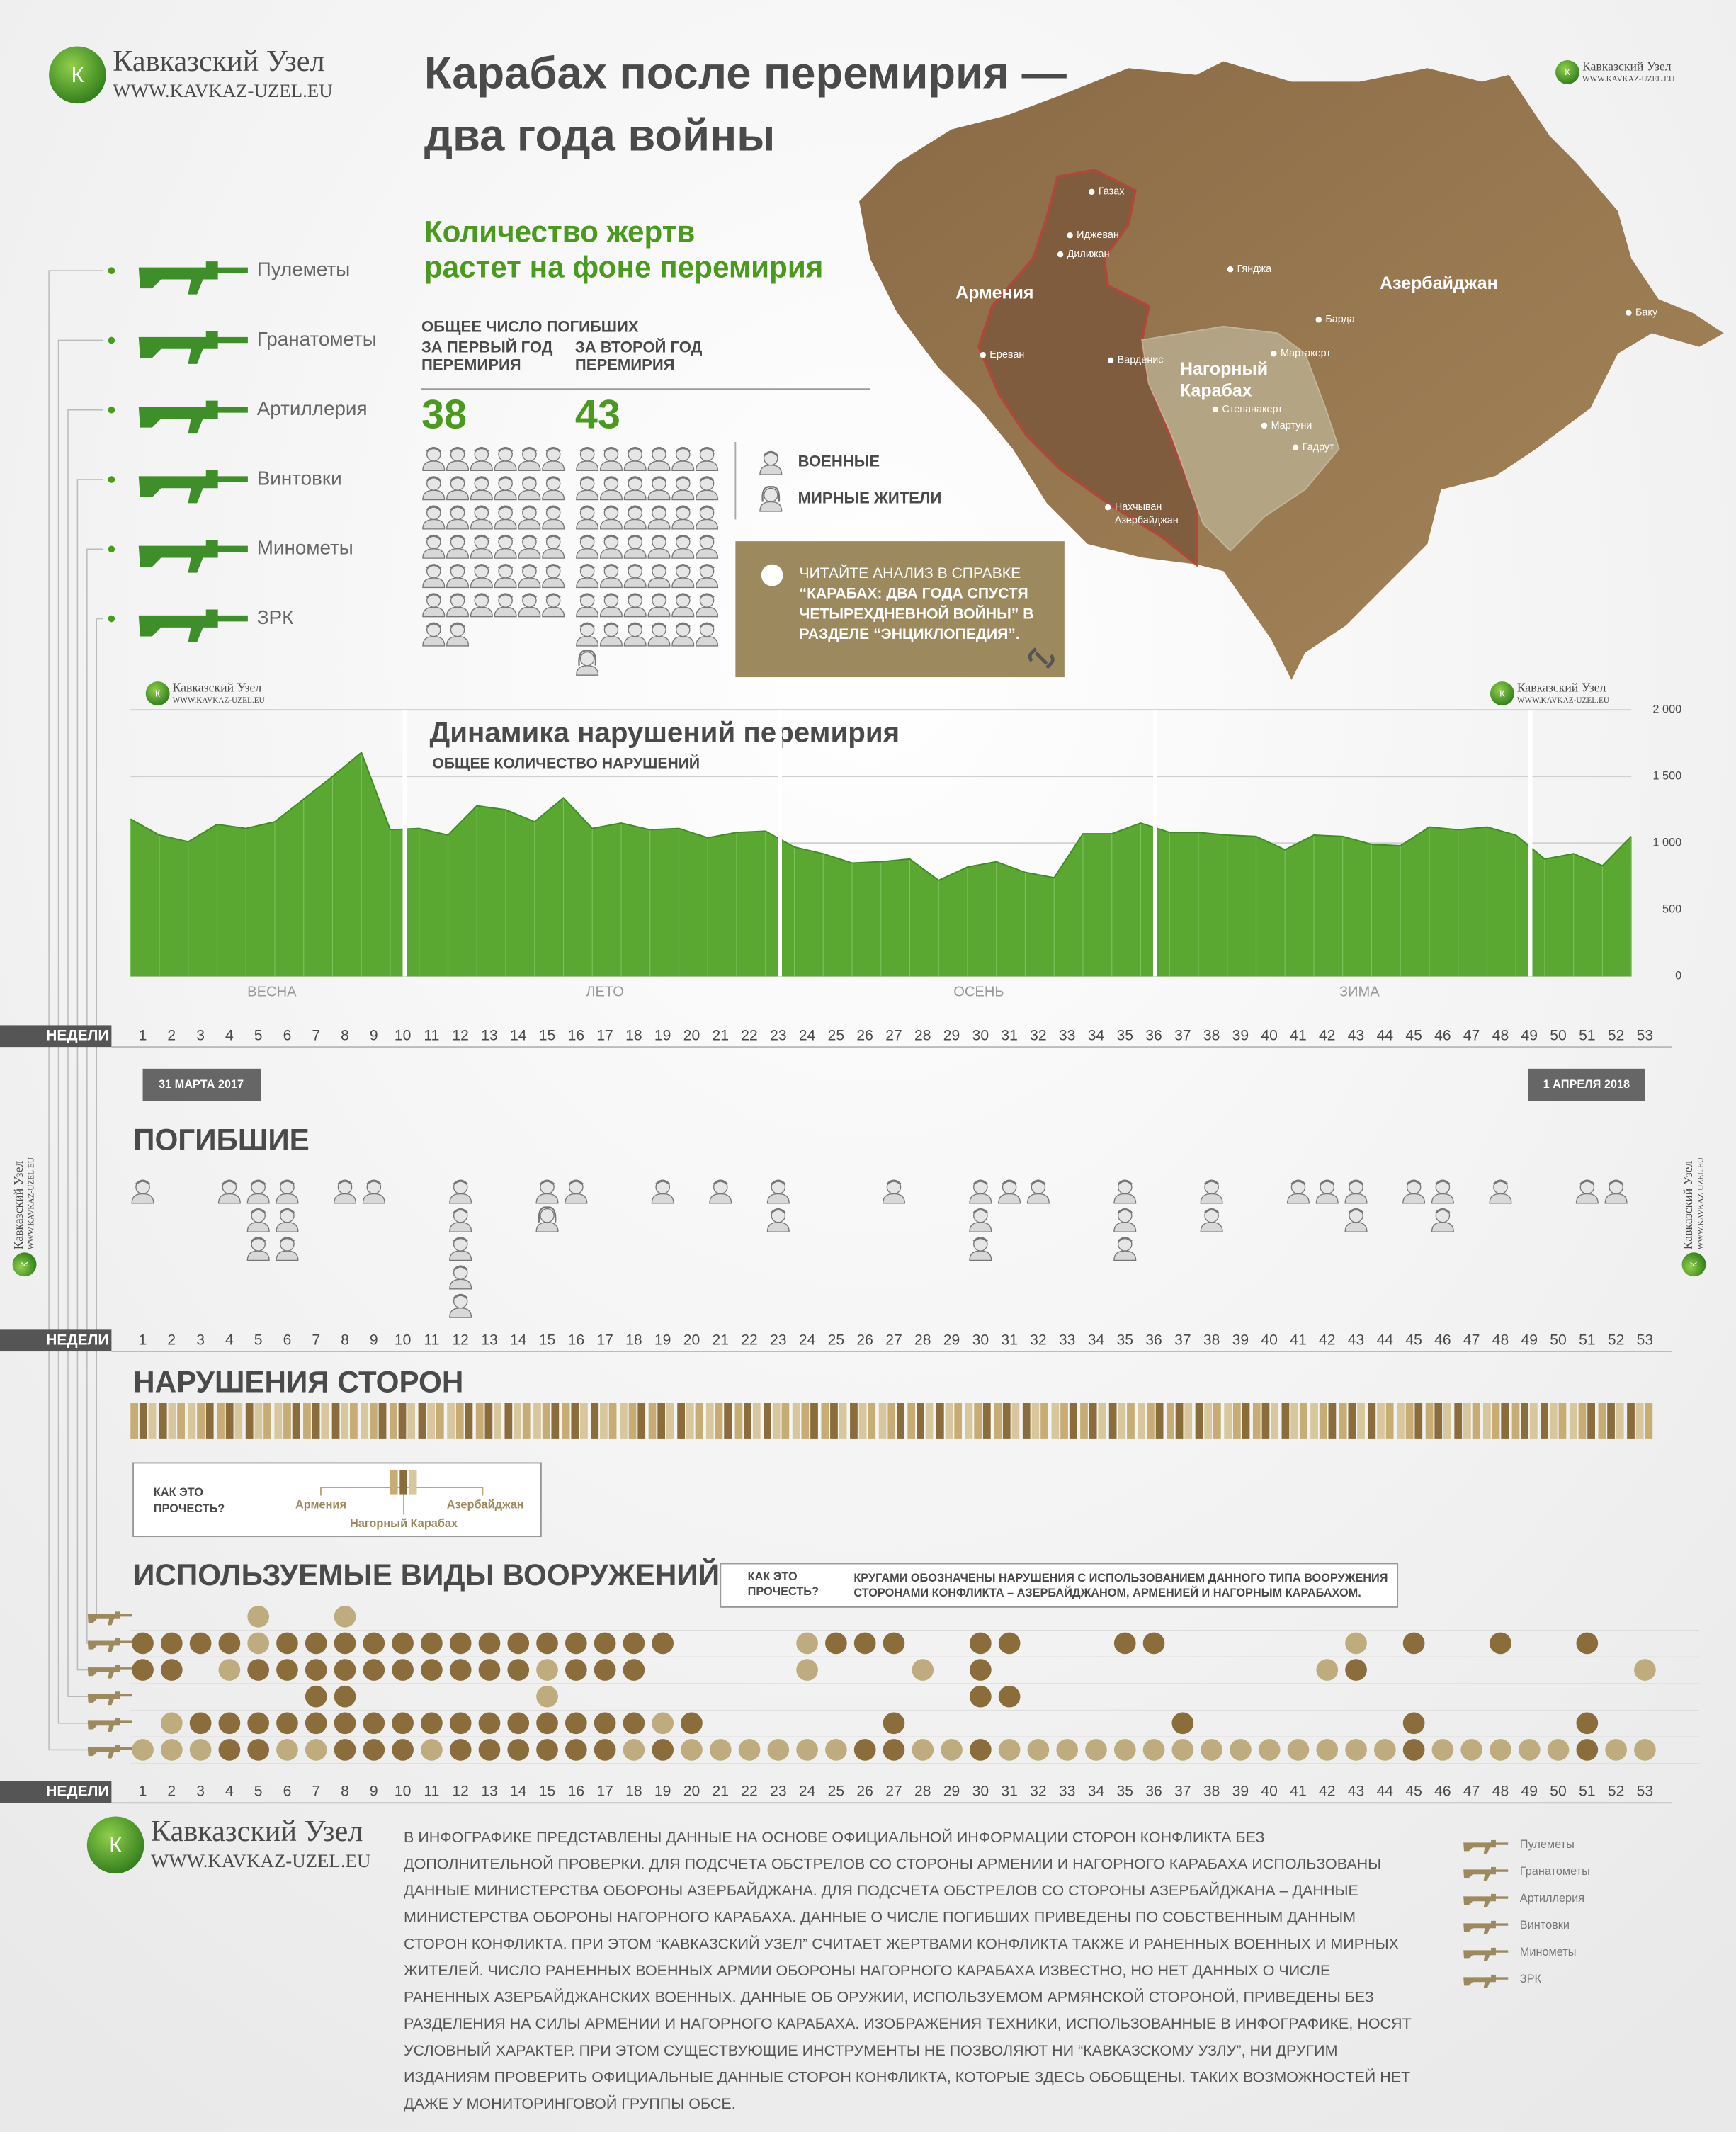 This screenshot has width=1736, height=2132. Describe the element at coordinates (639, 347) in the screenshot. I see `period-label: ЗА ВТОРОЙ ГОД` at that location.